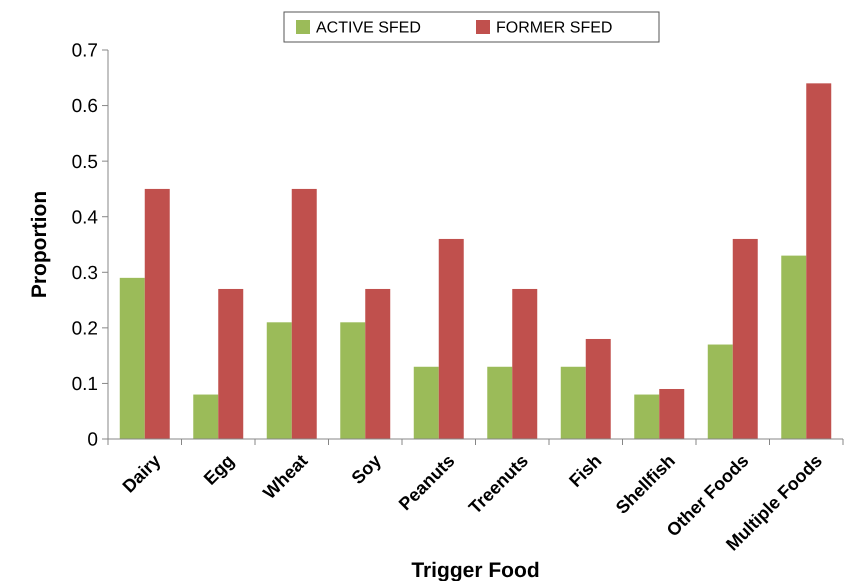 The width and height of the screenshot is (847, 581). What do you see at coordinates (219, 469) in the screenshot?
I see `x-tick-label: Egg` at bounding box center [219, 469].